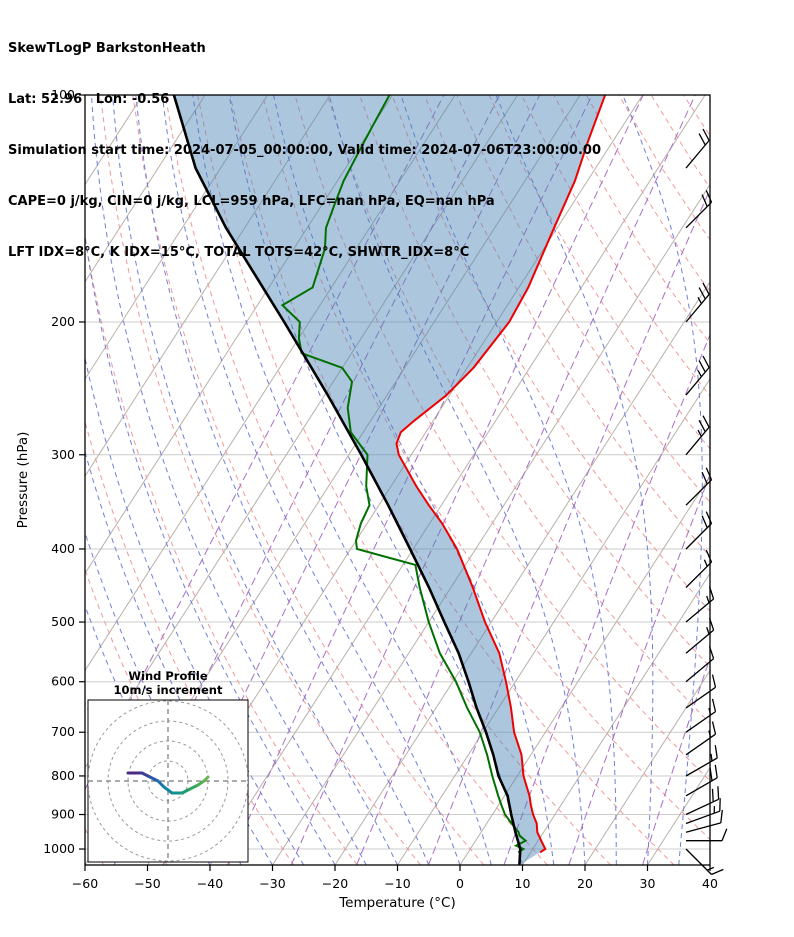 This screenshot has height=937, width=794. What do you see at coordinates (272, 883) in the screenshot?
I see `x-tick-label: −30` at bounding box center [272, 883].